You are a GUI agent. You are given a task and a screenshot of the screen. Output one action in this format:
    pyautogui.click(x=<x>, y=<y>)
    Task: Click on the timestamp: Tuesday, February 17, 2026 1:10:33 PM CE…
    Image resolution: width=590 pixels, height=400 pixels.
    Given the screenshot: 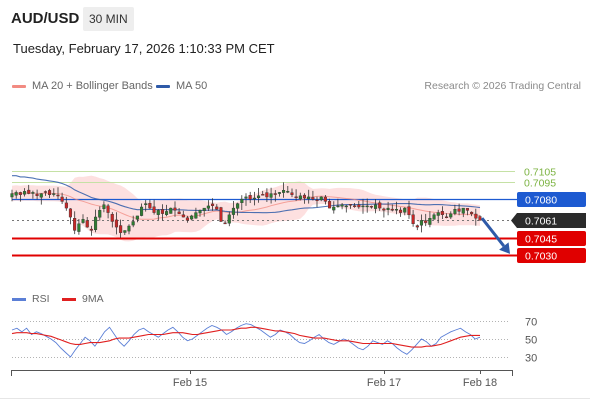 What is the action you would take?
    pyautogui.click(x=144, y=48)
    